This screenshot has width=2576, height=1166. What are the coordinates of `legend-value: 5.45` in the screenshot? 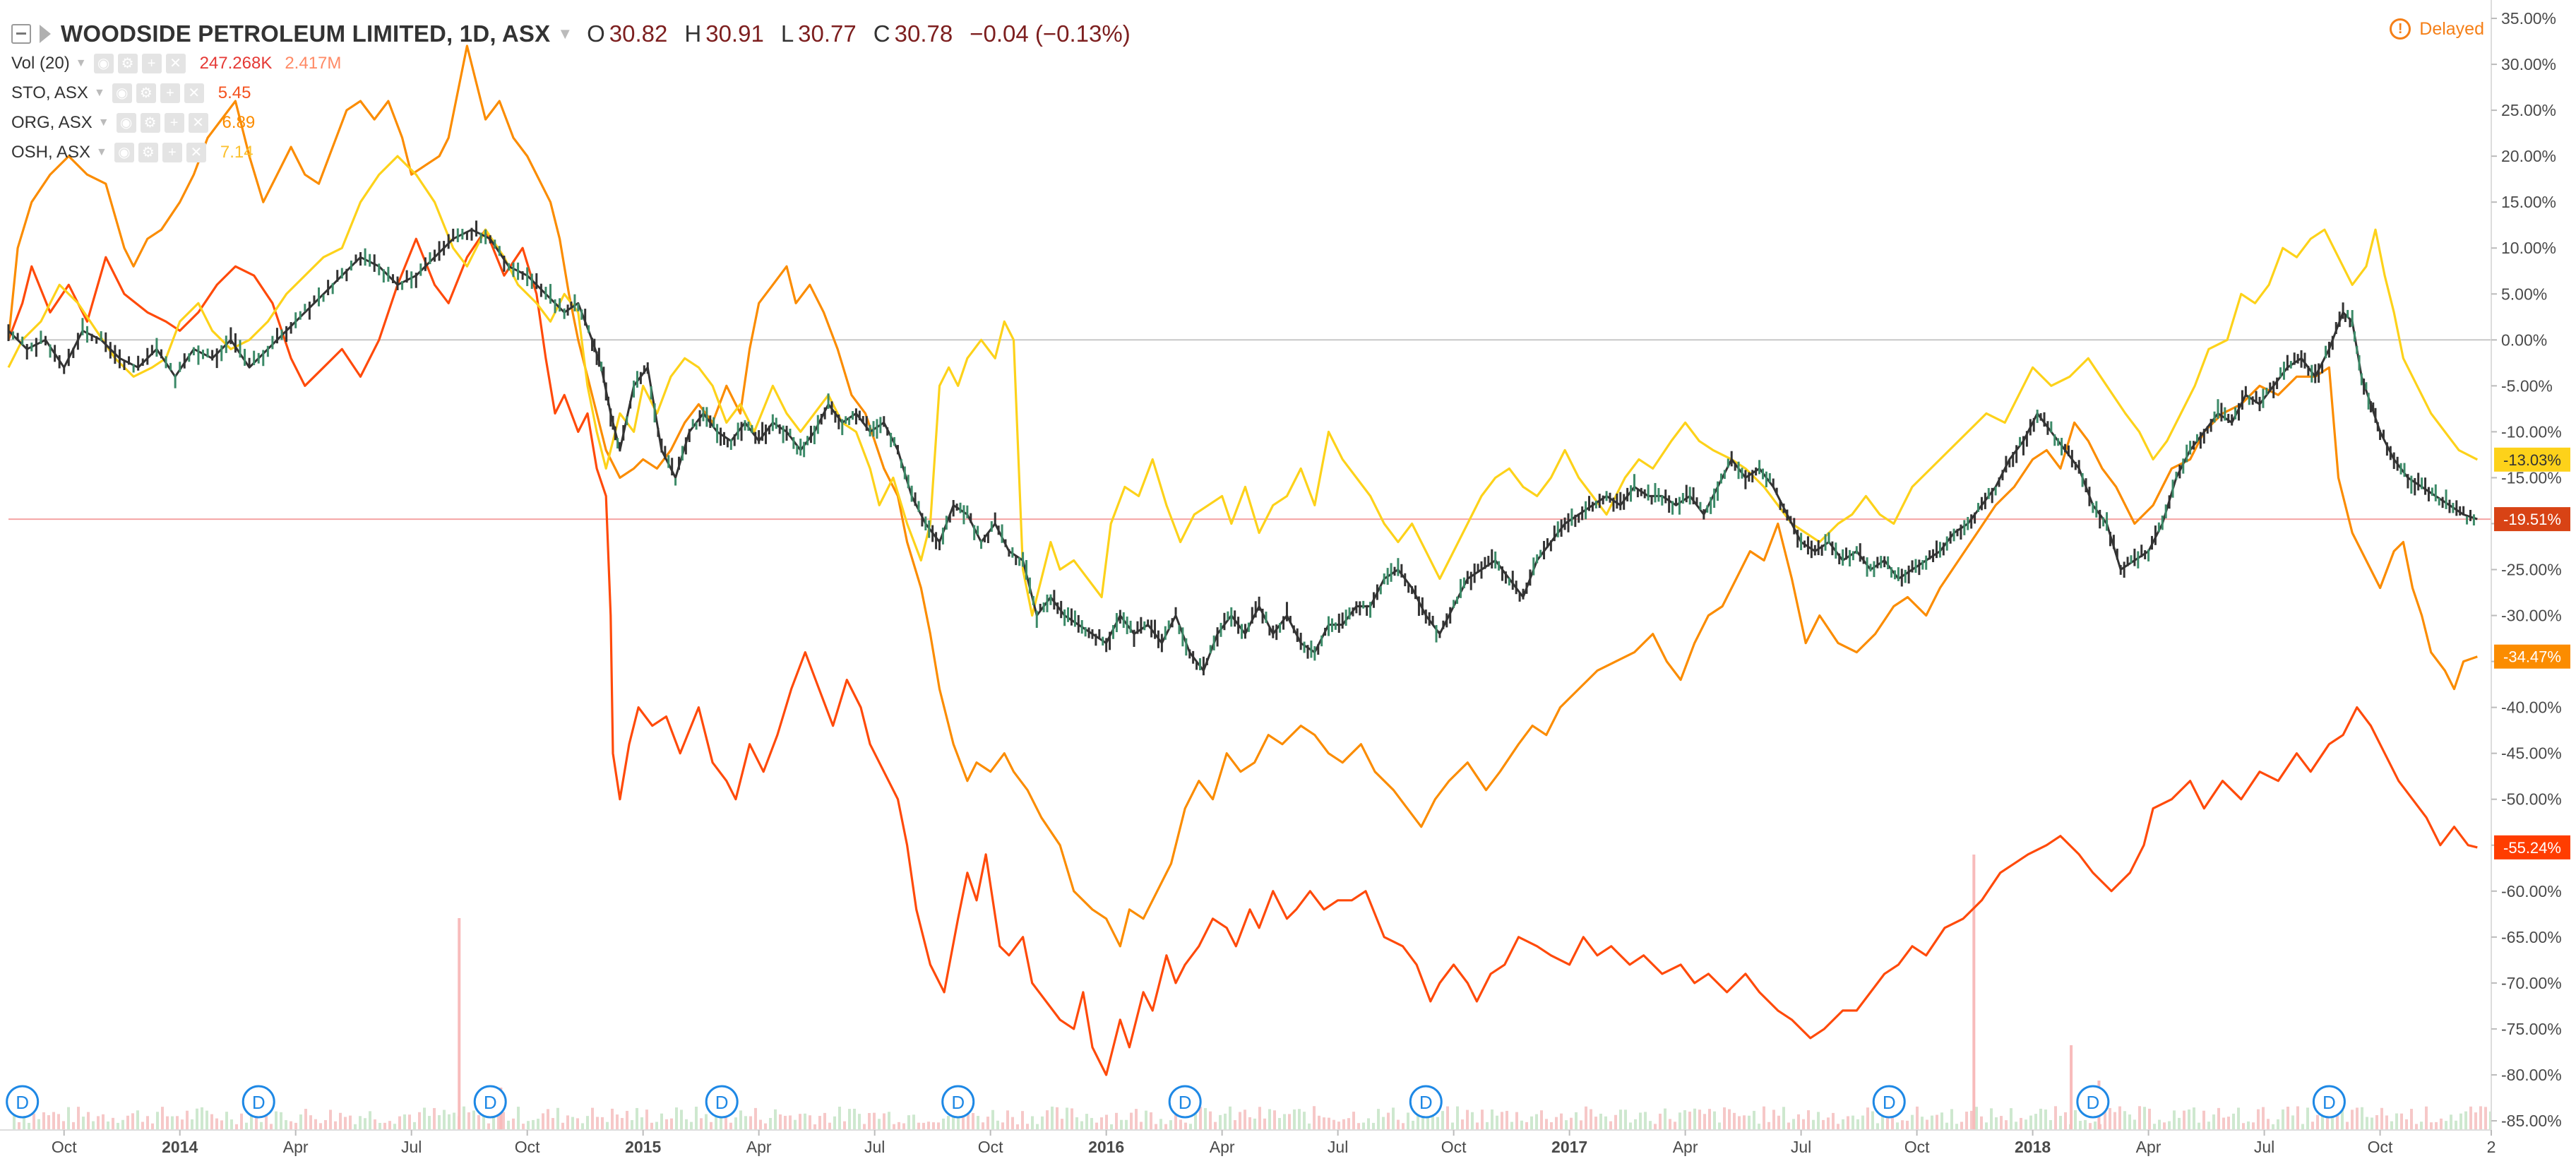 It's located at (234, 92).